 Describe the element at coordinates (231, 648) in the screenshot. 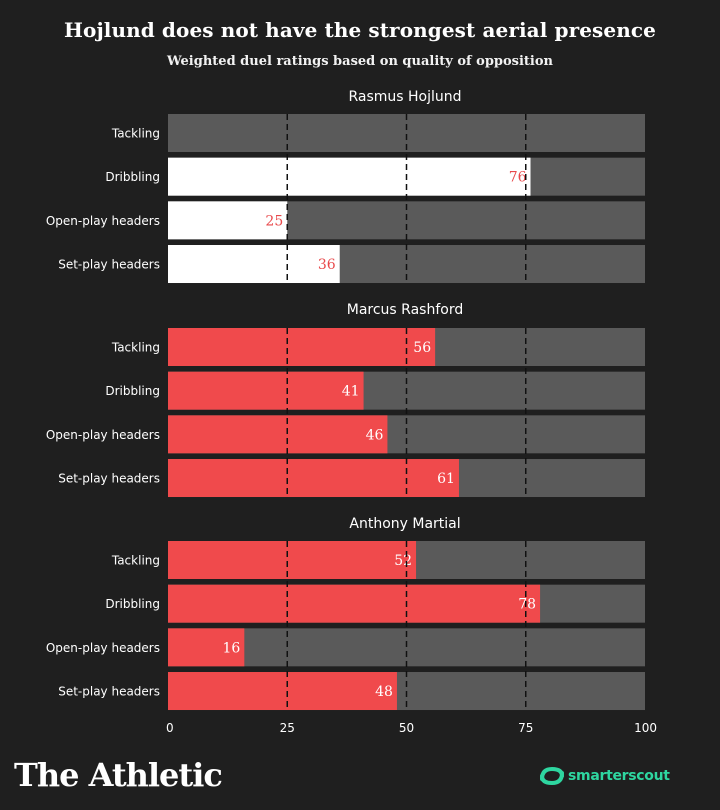

I see `data-label: 16` at that location.